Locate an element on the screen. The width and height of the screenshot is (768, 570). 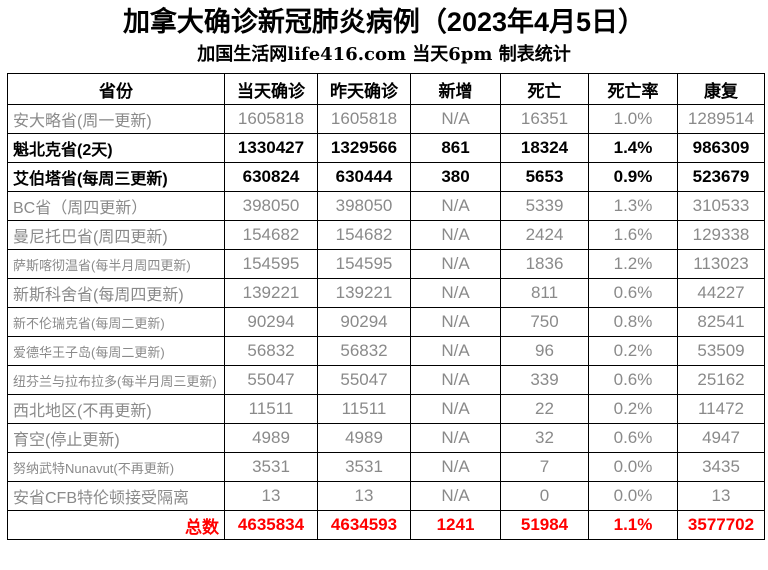
recovered-cell: 4947 is located at coordinates (721, 438).